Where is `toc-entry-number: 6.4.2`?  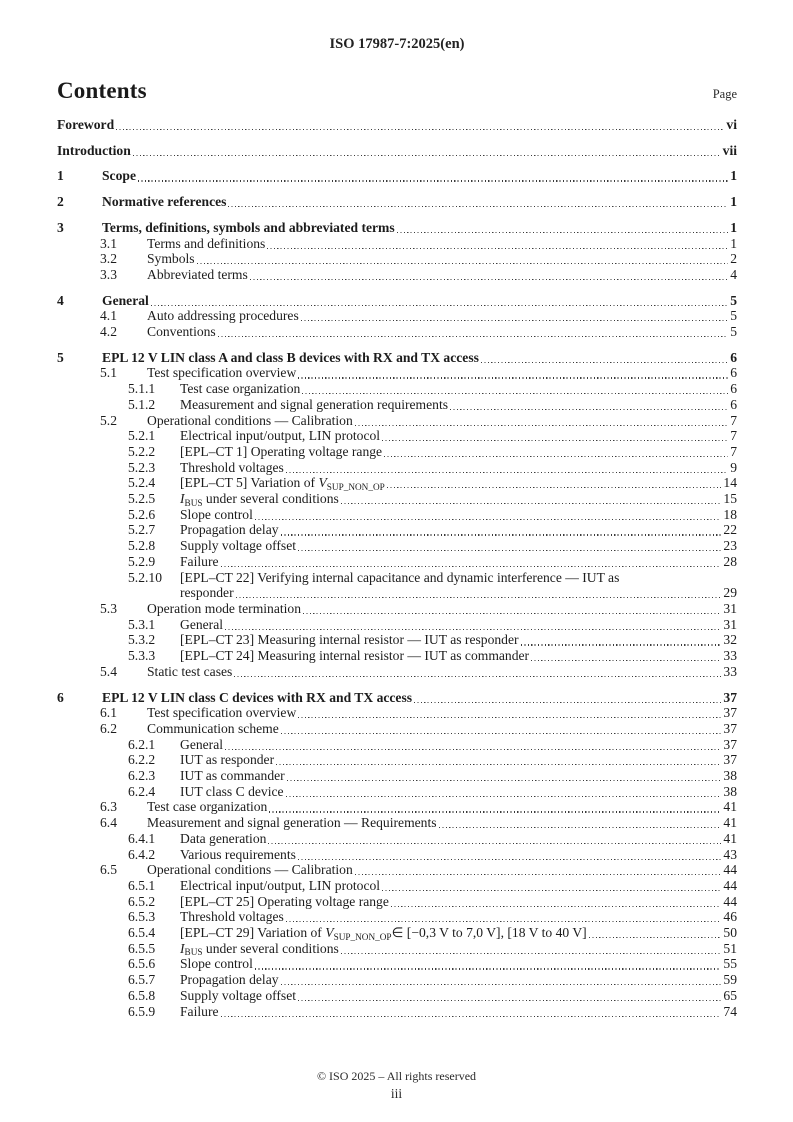
toc-entry-number: 6.4.2 is located at coordinates (142, 854).